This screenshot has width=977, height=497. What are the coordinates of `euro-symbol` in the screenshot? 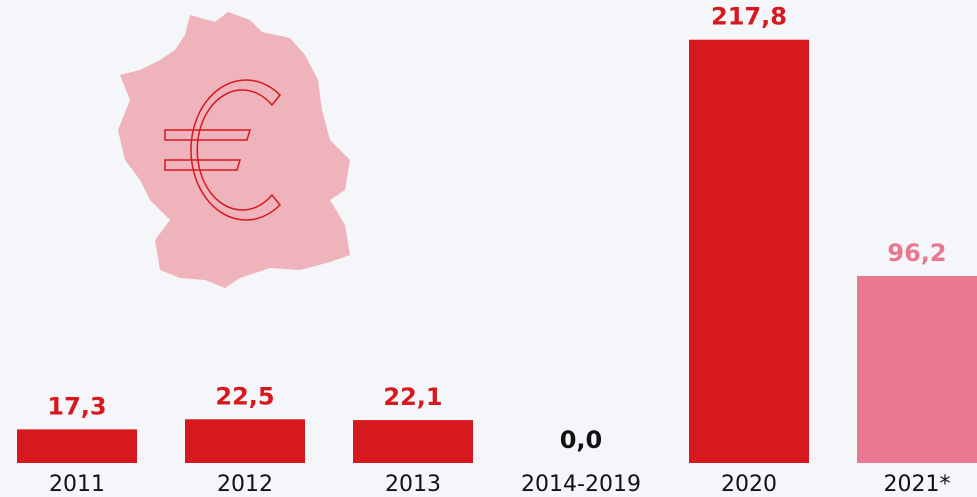 It's located at (223, 150).